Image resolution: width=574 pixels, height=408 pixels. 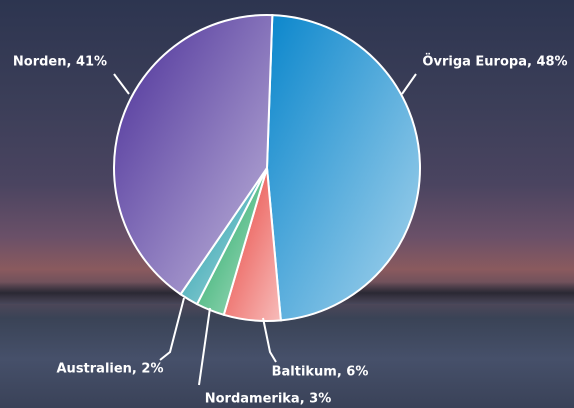 What do you see at coordinates (110, 369) in the screenshot?
I see `slice-label: Australien, 2%` at bounding box center [110, 369].